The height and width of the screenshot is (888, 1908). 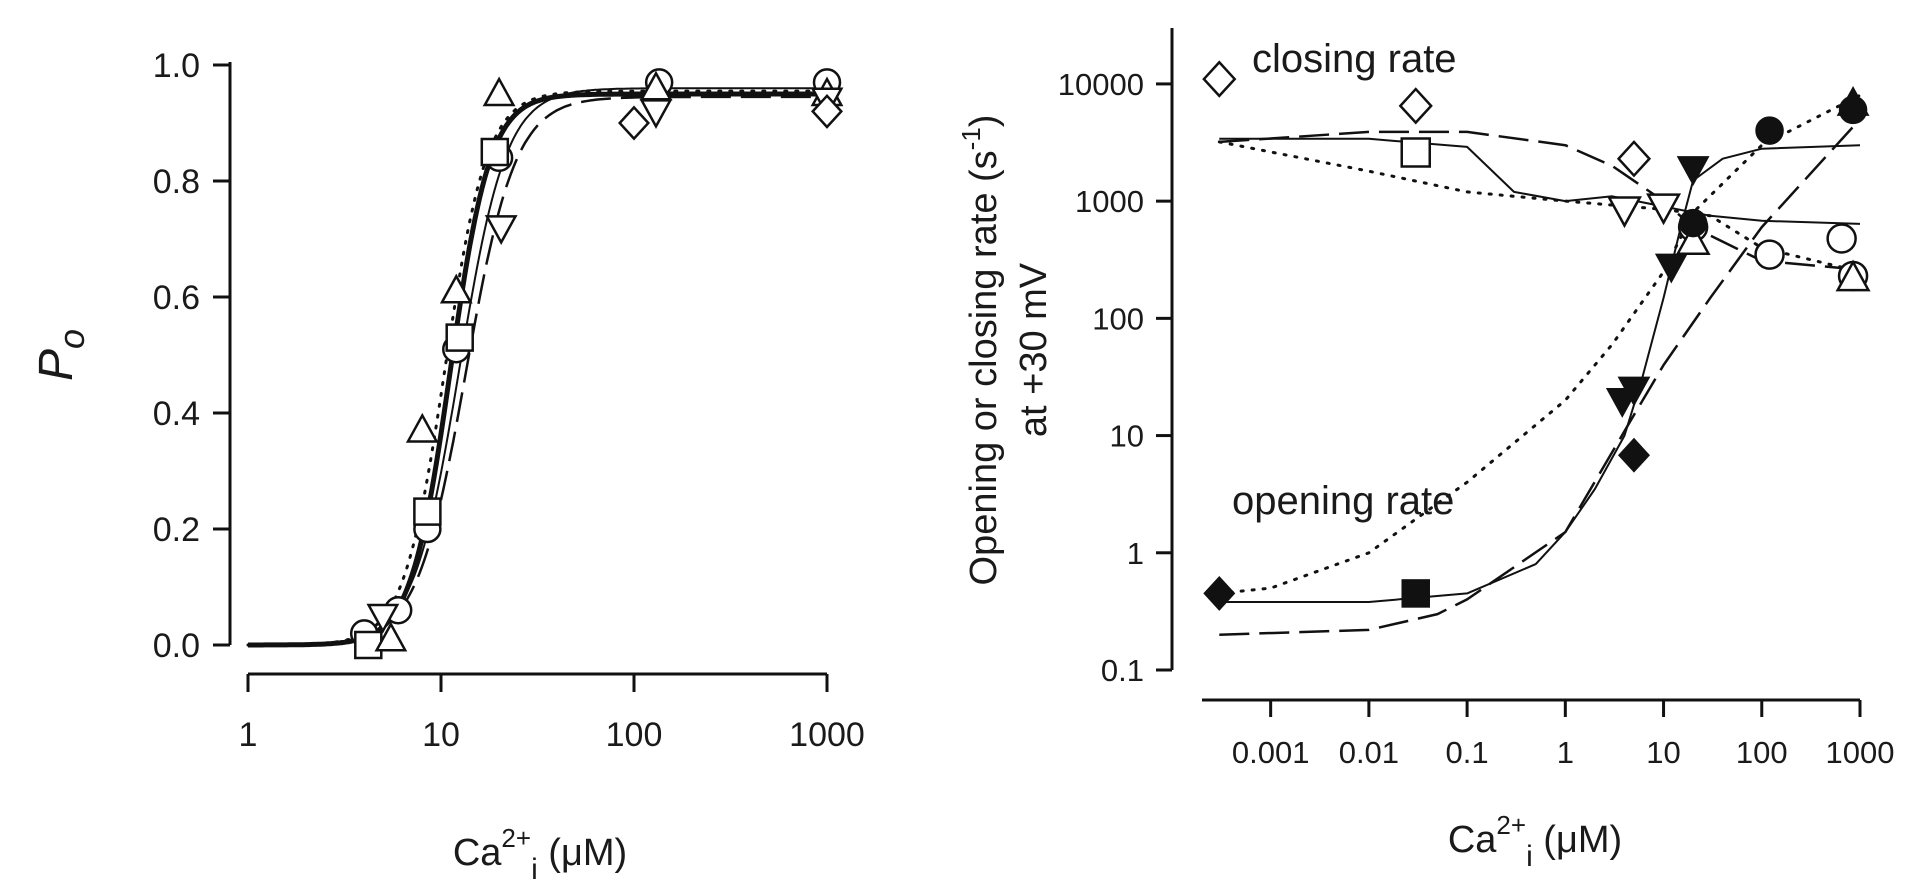 I want to click on left-y-axis-label: Po, so click(x=61, y=355).